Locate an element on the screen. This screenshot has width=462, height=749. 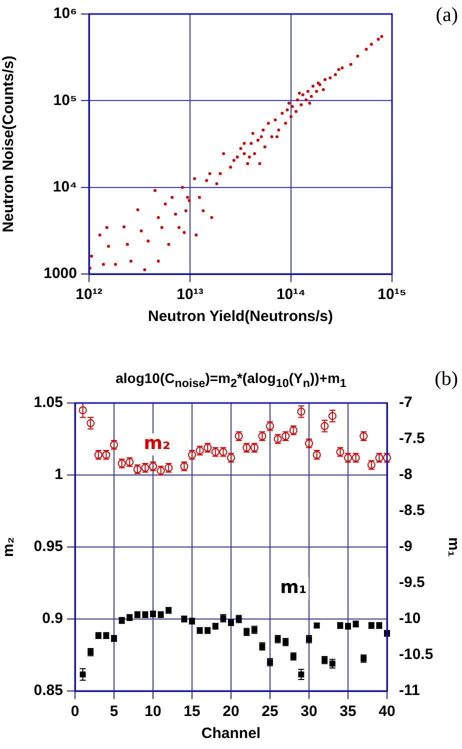
x-tick-label: 10¹² is located at coordinates (89, 295).